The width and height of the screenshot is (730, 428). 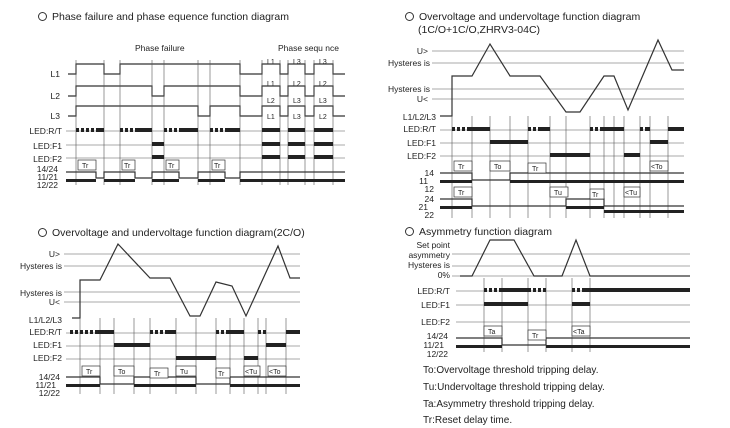 I want to click on asym-curve, so click(x=575, y=257).